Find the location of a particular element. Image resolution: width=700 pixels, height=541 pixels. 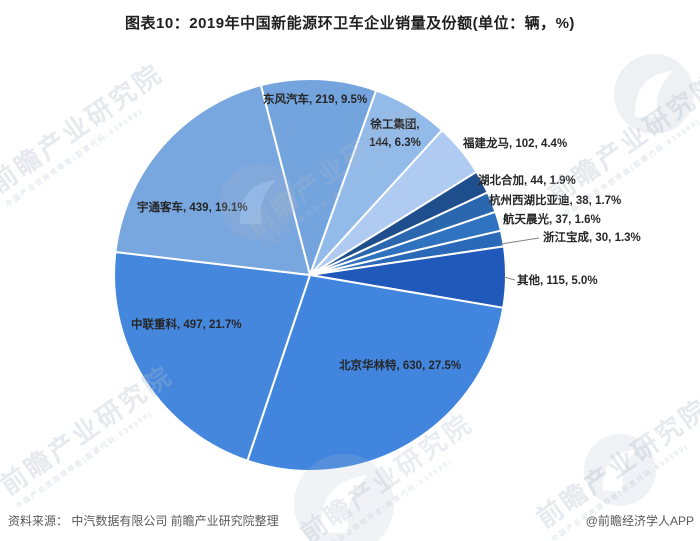

slice-label: 北京华林特, 630, 27.5% is located at coordinates (400, 366).